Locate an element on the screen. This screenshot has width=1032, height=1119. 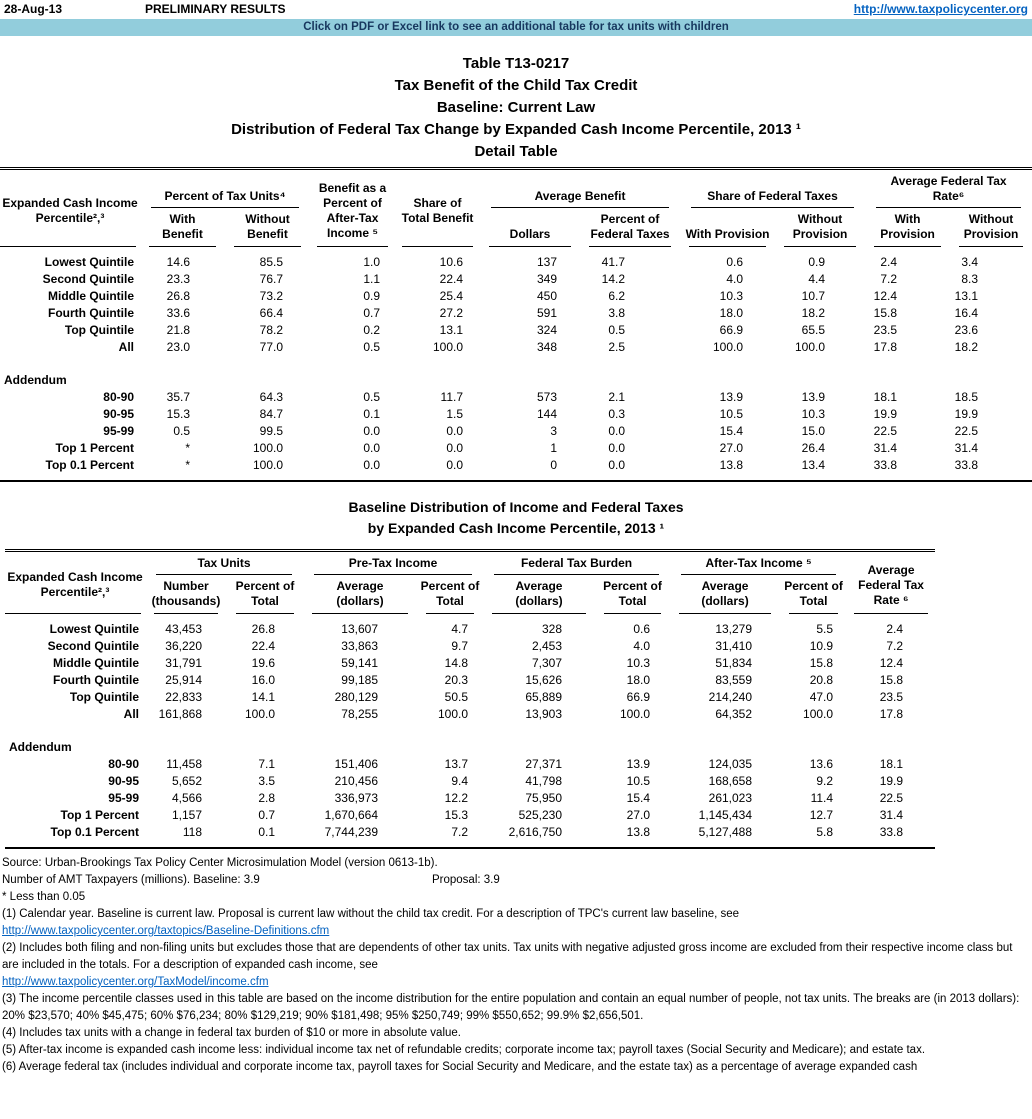
cell-value: 14.8 is located at coordinates (456, 663).